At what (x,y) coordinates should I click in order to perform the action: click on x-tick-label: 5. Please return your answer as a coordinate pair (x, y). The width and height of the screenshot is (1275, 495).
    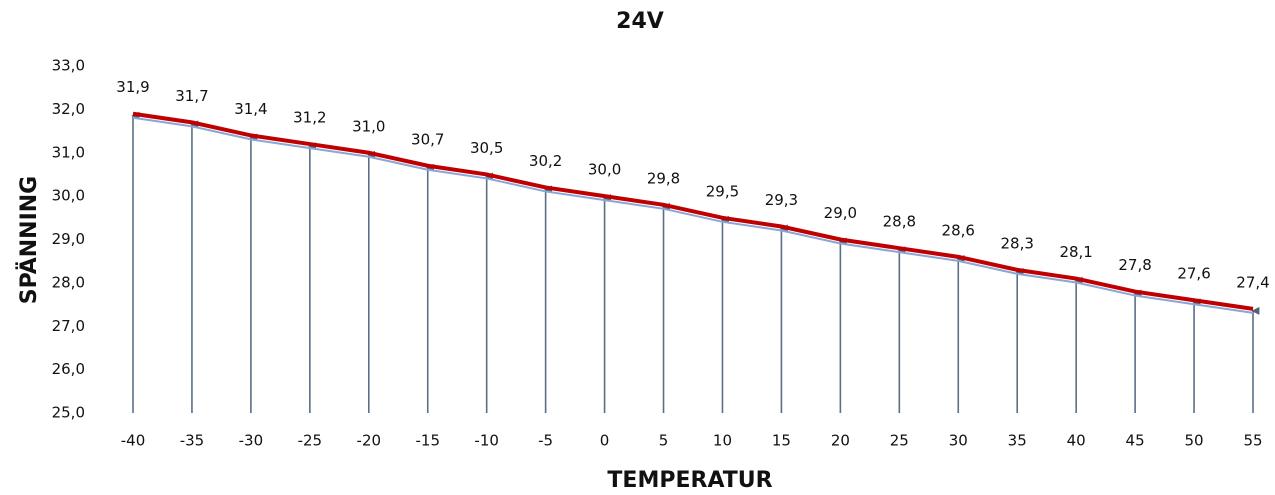
    Looking at the image, I should click on (664, 441).